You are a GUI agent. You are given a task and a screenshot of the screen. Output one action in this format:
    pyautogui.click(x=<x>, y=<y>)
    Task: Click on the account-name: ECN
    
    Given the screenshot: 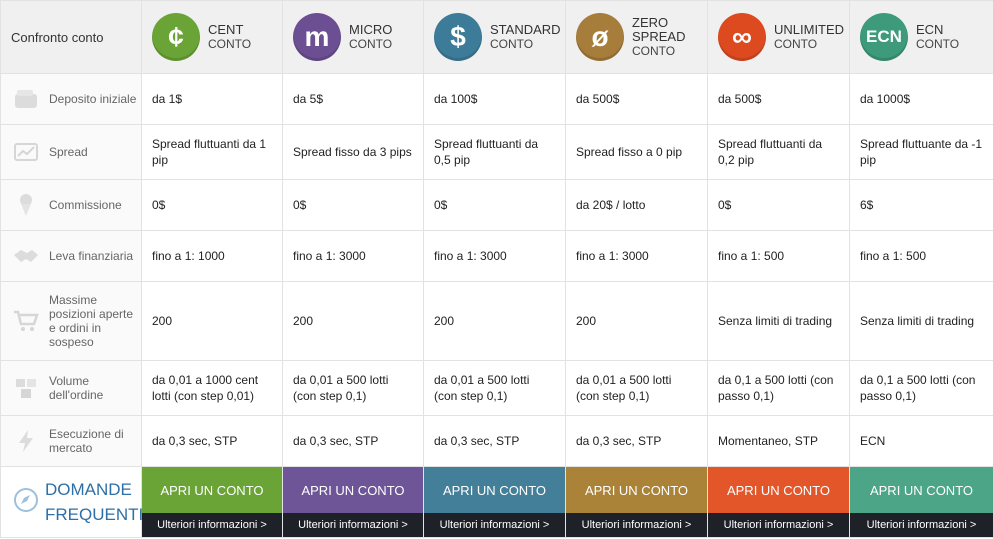 What is the action you would take?
    pyautogui.click(x=930, y=29)
    